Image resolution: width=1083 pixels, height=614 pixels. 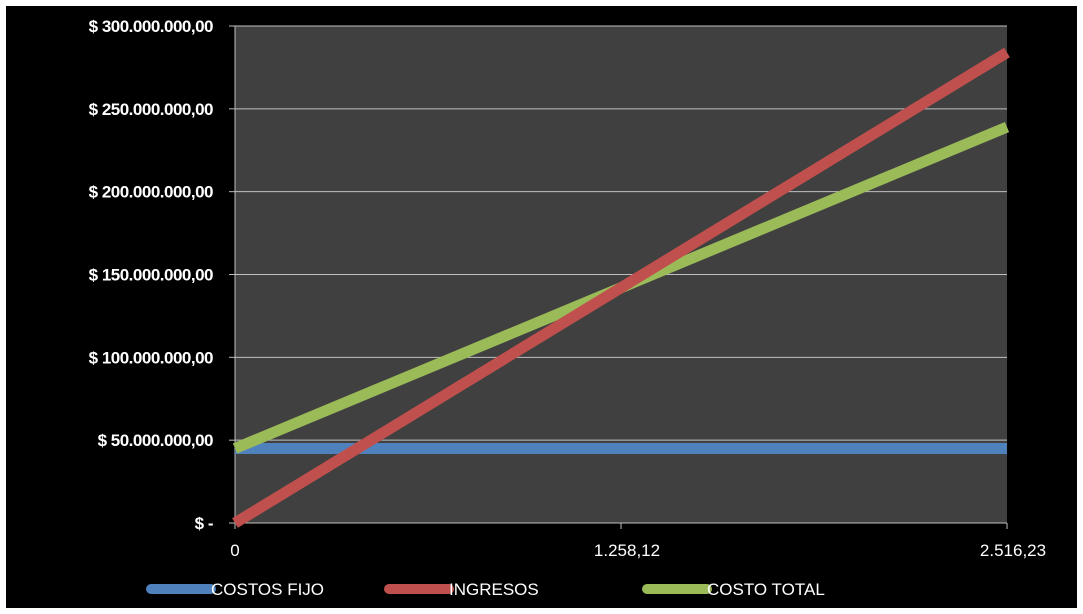 What do you see at coordinates (766, 589) in the screenshot?
I see `legend-label: COSTO TOTAL` at bounding box center [766, 589].